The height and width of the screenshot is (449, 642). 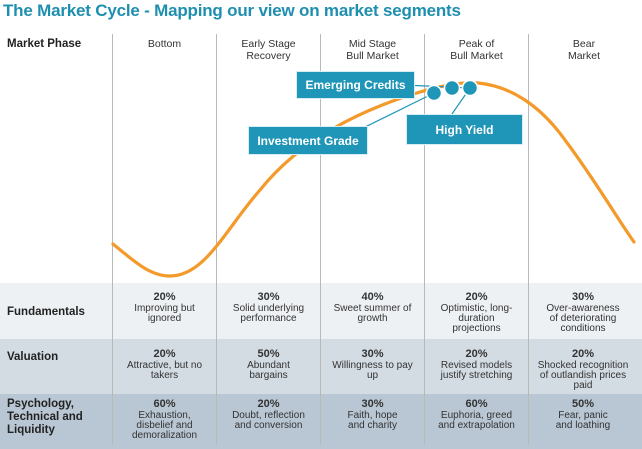 I want to click on fundamentals-band, so click(x=321, y=311).